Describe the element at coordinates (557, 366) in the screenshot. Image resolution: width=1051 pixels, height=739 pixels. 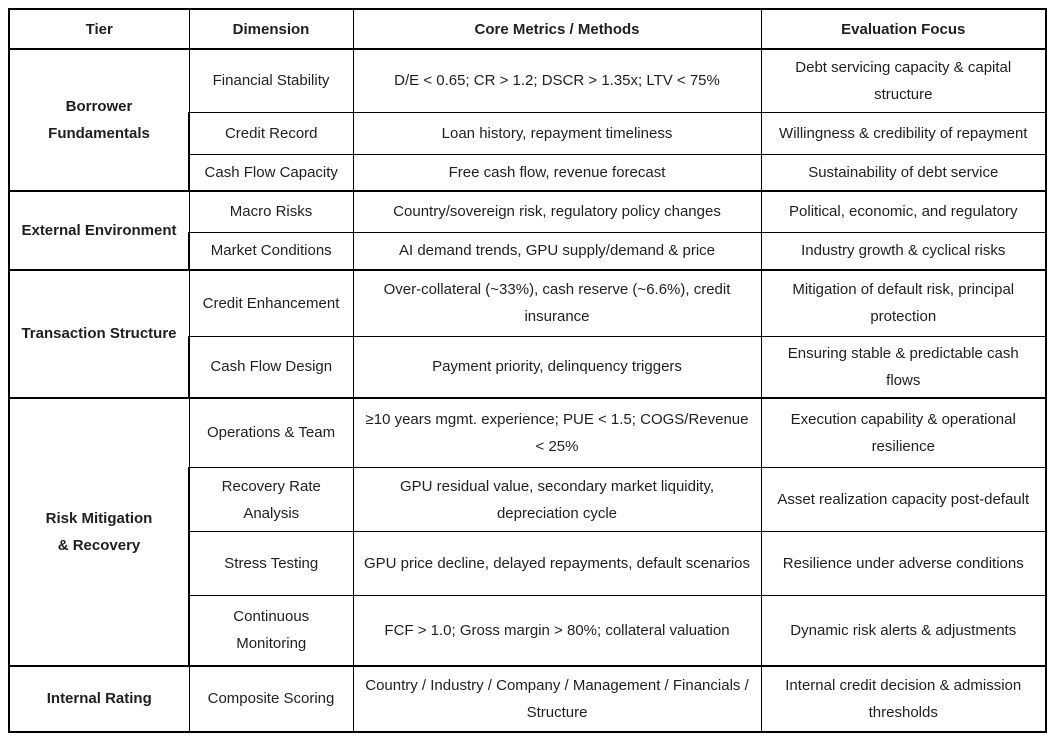
I see `metrics-cell: Payment priority, delinquency triggers` at that location.